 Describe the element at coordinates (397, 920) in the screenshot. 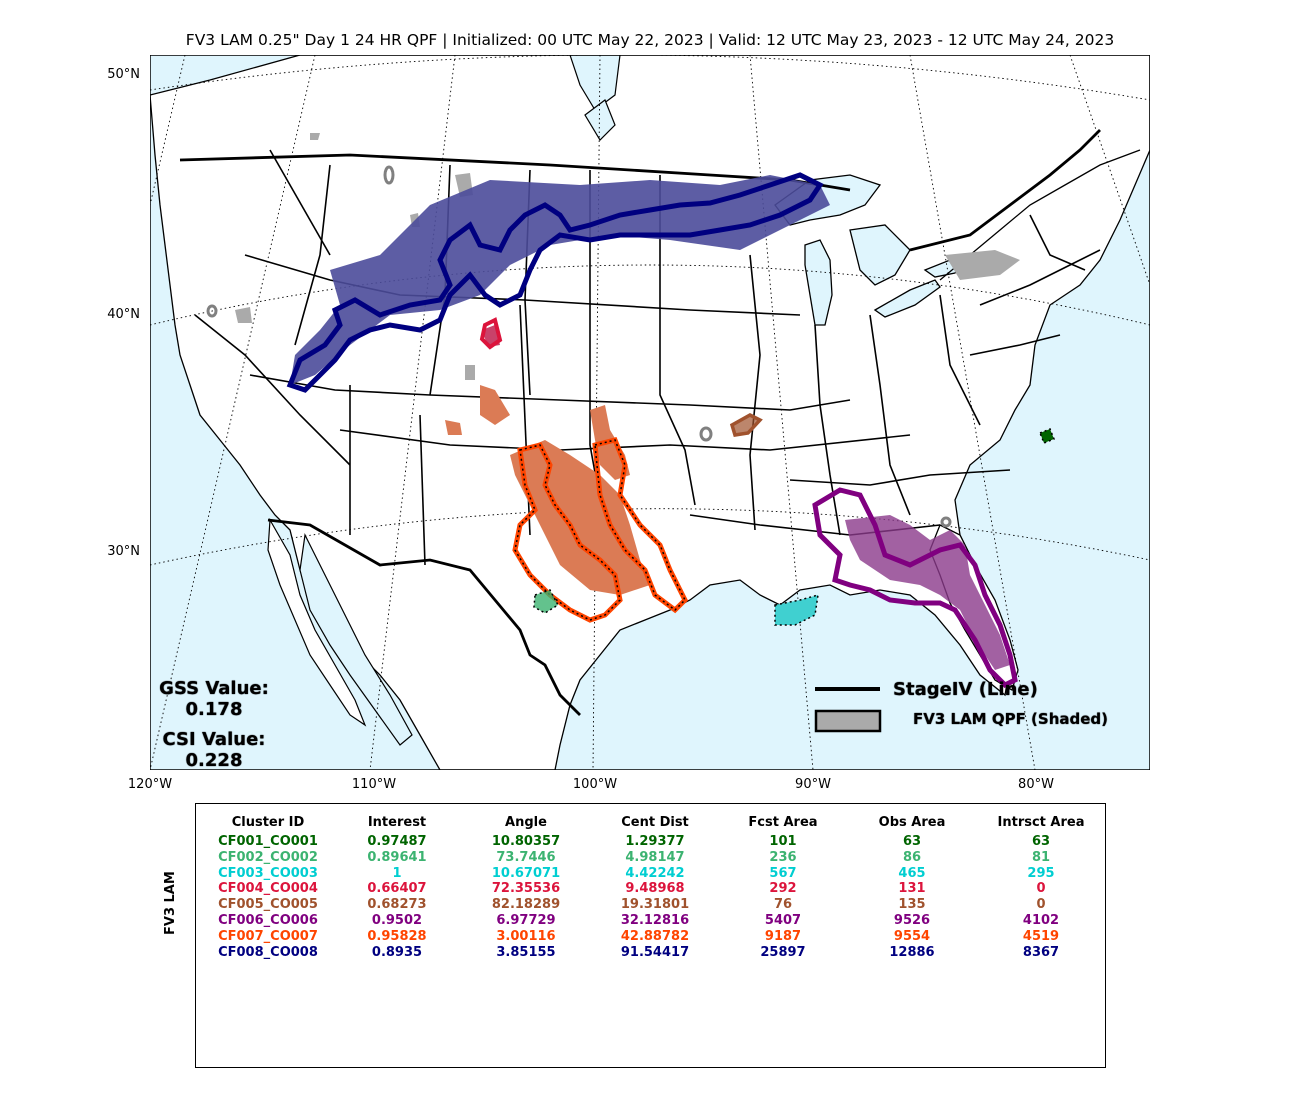

I see `cell-interest: 0.9502` at that location.